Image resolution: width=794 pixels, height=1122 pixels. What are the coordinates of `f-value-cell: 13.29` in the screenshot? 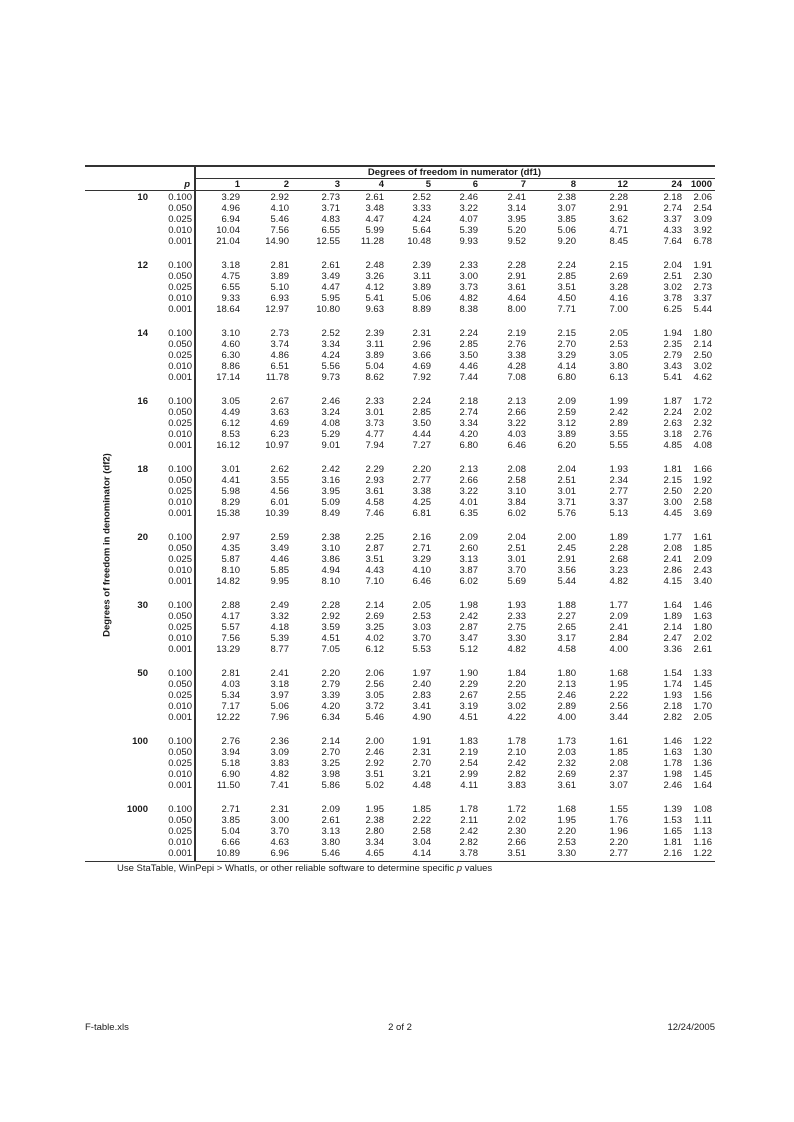 It's located at (228, 649).